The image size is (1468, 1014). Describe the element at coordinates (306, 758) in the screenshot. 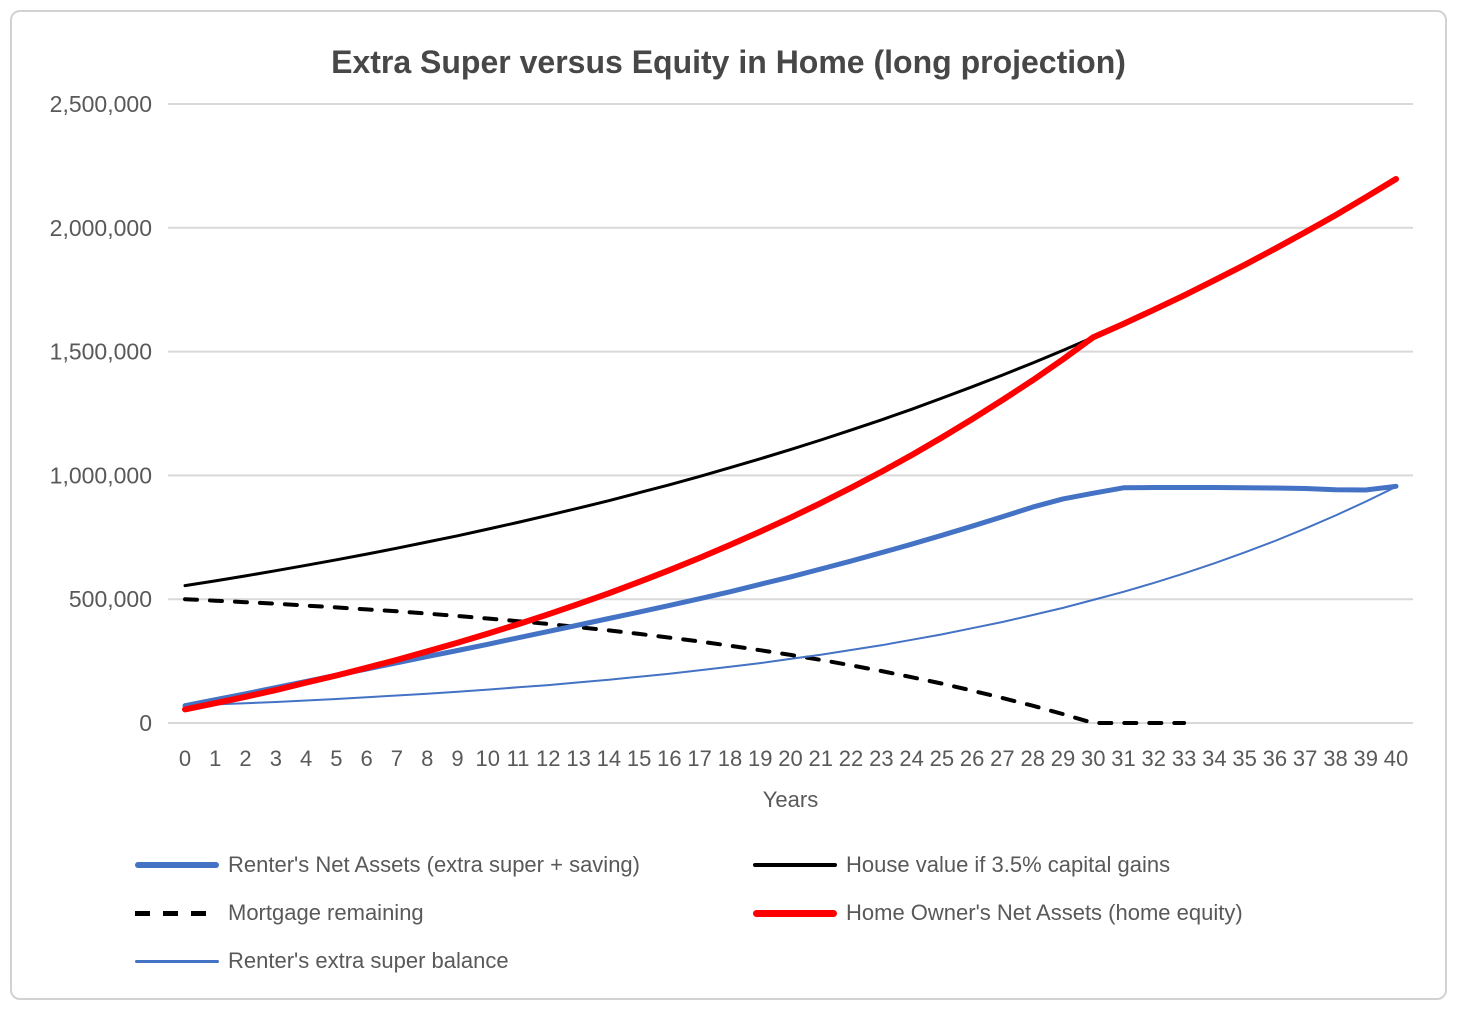

I see `x-tick-label: 4` at that location.